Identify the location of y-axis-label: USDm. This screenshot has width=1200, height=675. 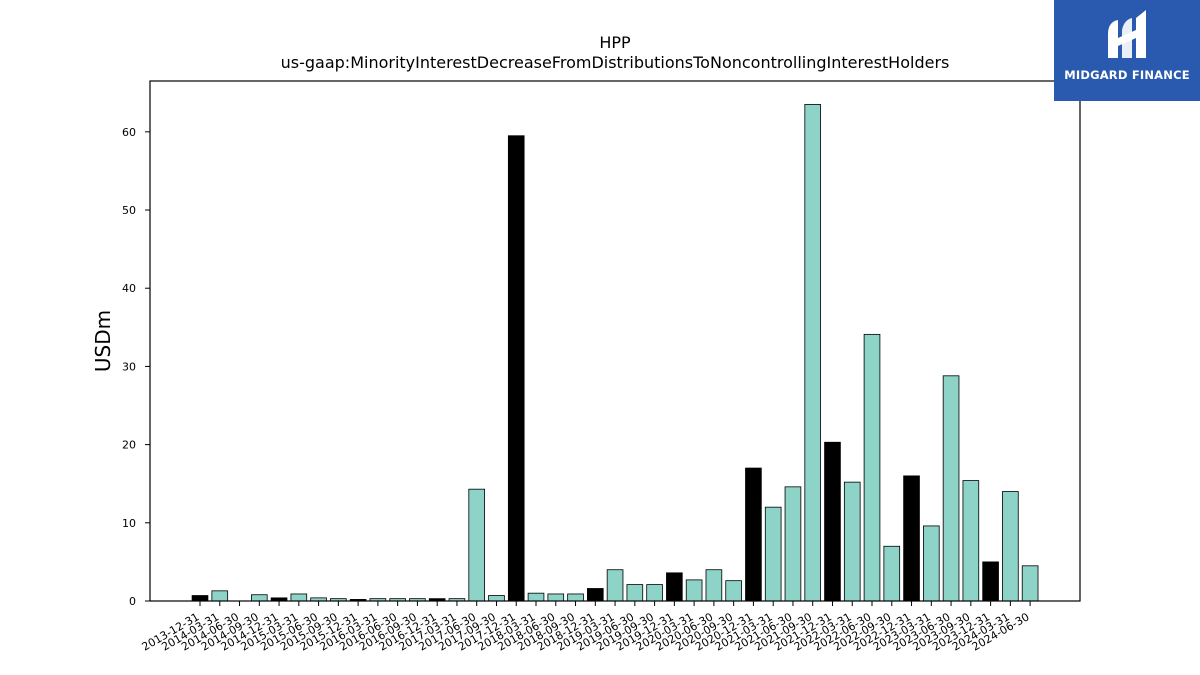
(103, 341).